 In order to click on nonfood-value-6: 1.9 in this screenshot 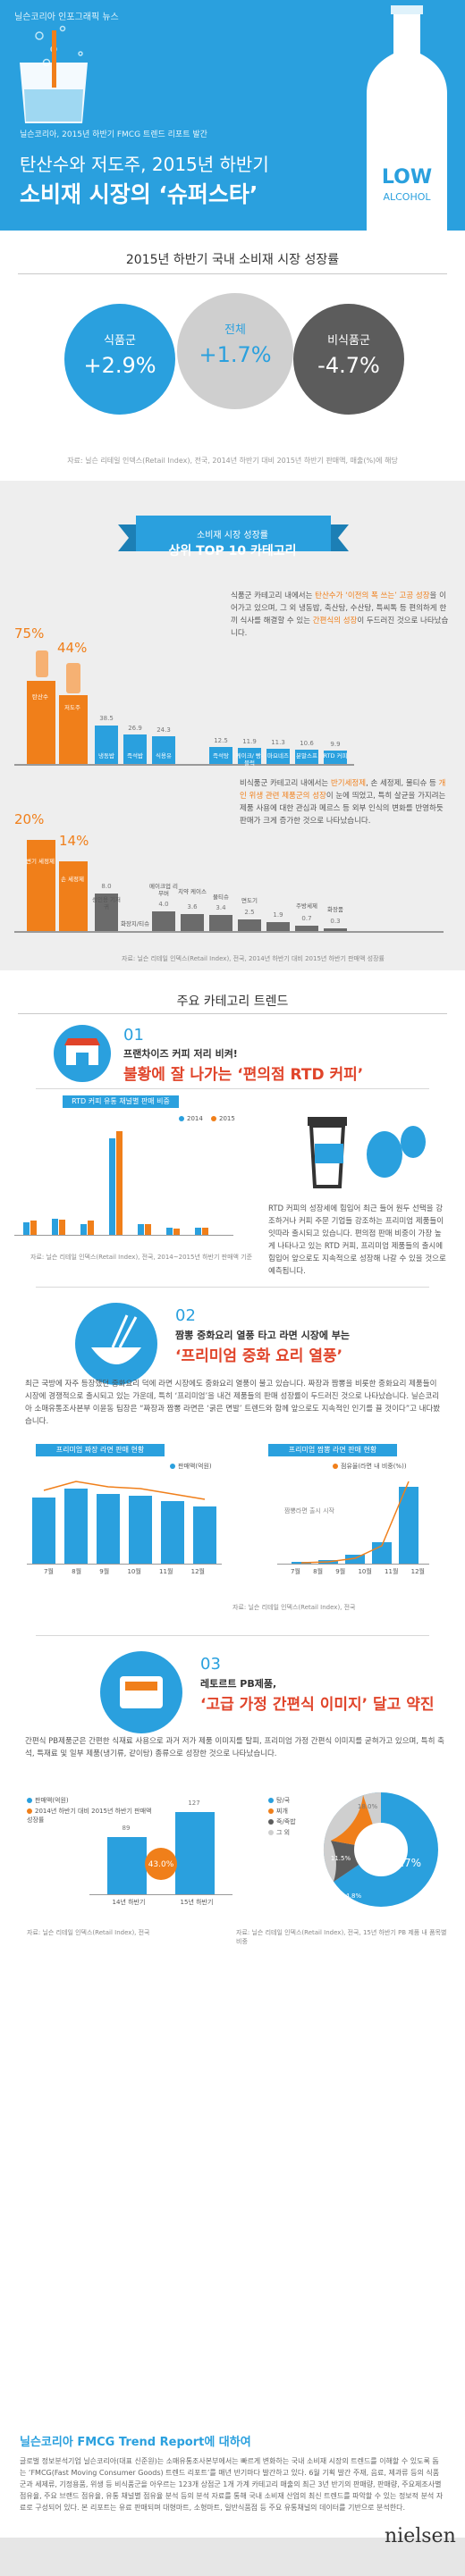, I will do `click(278, 915)`.